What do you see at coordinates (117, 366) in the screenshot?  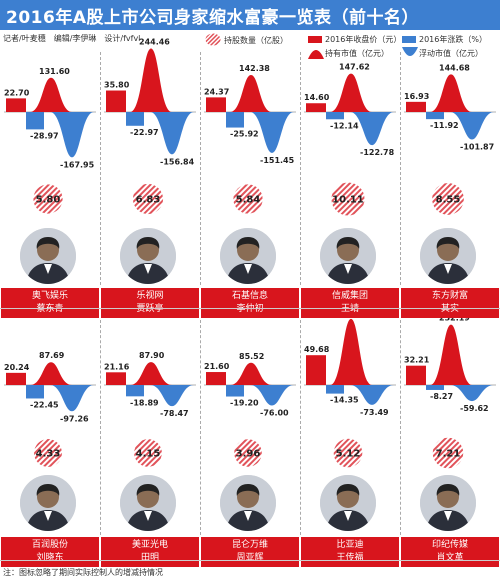 I see `year-end-price-label: 21.16` at bounding box center [117, 366].